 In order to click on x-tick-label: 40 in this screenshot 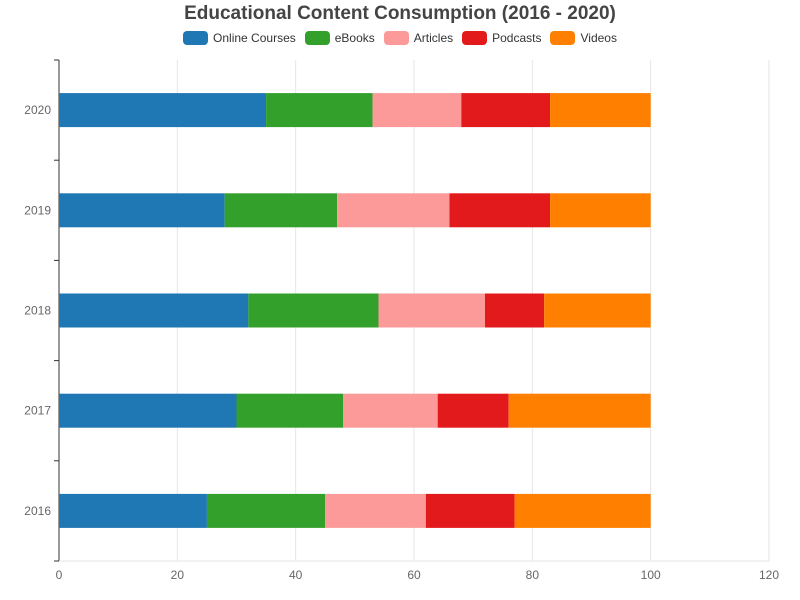, I will do `click(296, 575)`.